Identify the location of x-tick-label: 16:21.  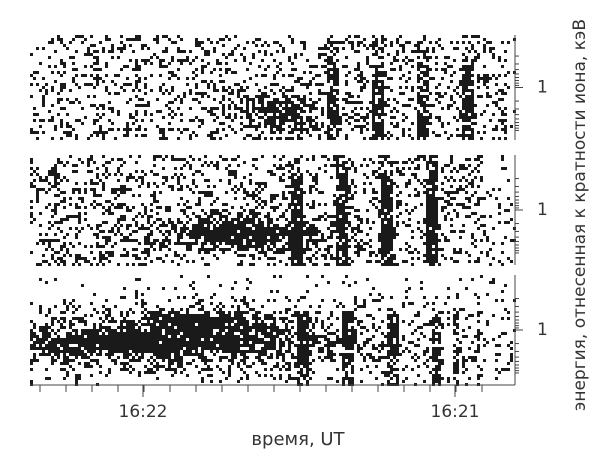
(455, 412).